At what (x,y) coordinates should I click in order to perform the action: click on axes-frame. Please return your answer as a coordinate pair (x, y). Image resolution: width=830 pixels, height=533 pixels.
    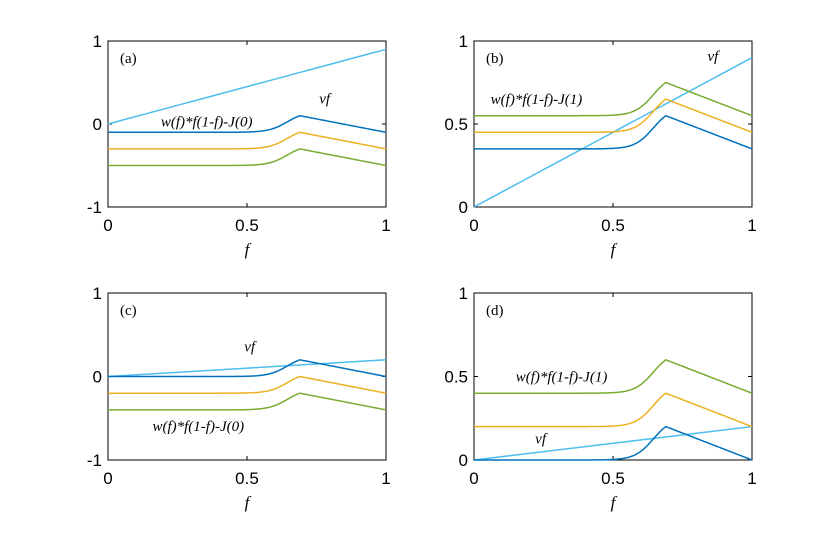
    Looking at the image, I should click on (613, 124).